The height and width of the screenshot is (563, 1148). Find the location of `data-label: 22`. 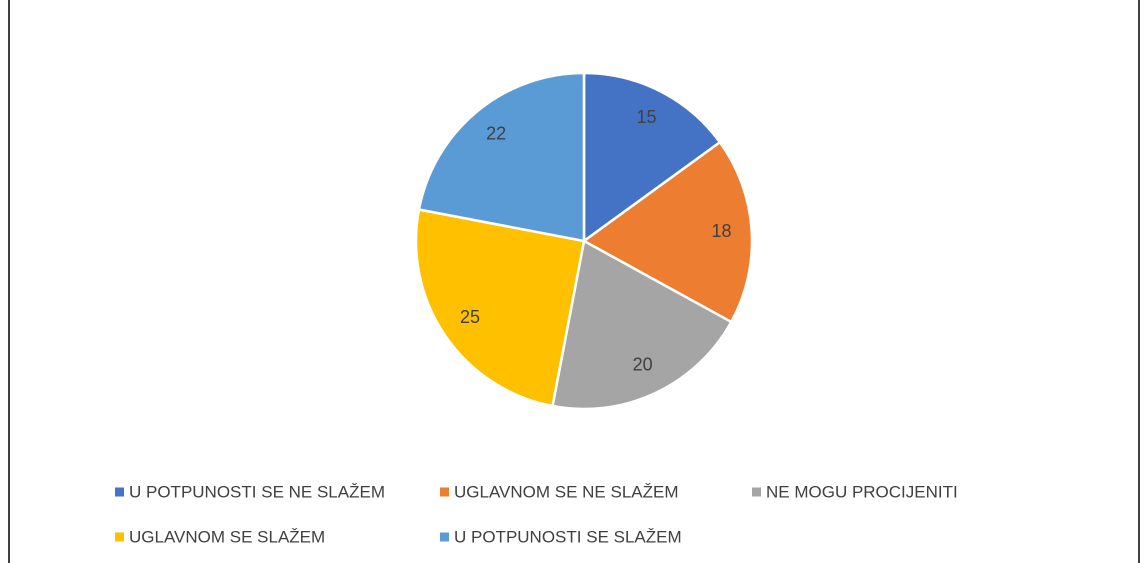

data-label: 22 is located at coordinates (496, 134).